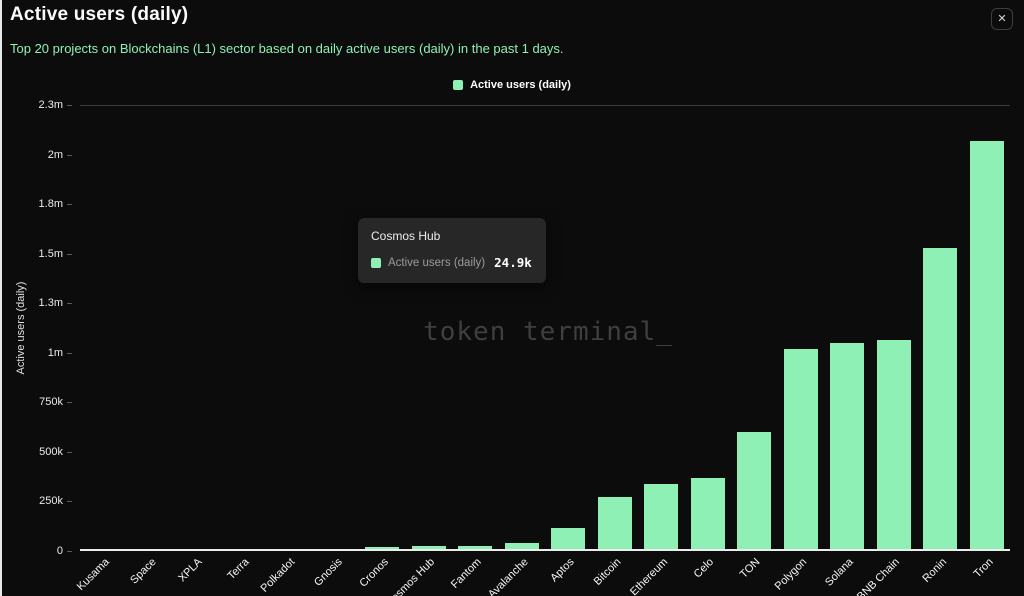 Image resolution: width=1024 pixels, height=596 pixels. What do you see at coordinates (750, 568) in the screenshot?
I see `x-axis-label-ton: TON` at bounding box center [750, 568].